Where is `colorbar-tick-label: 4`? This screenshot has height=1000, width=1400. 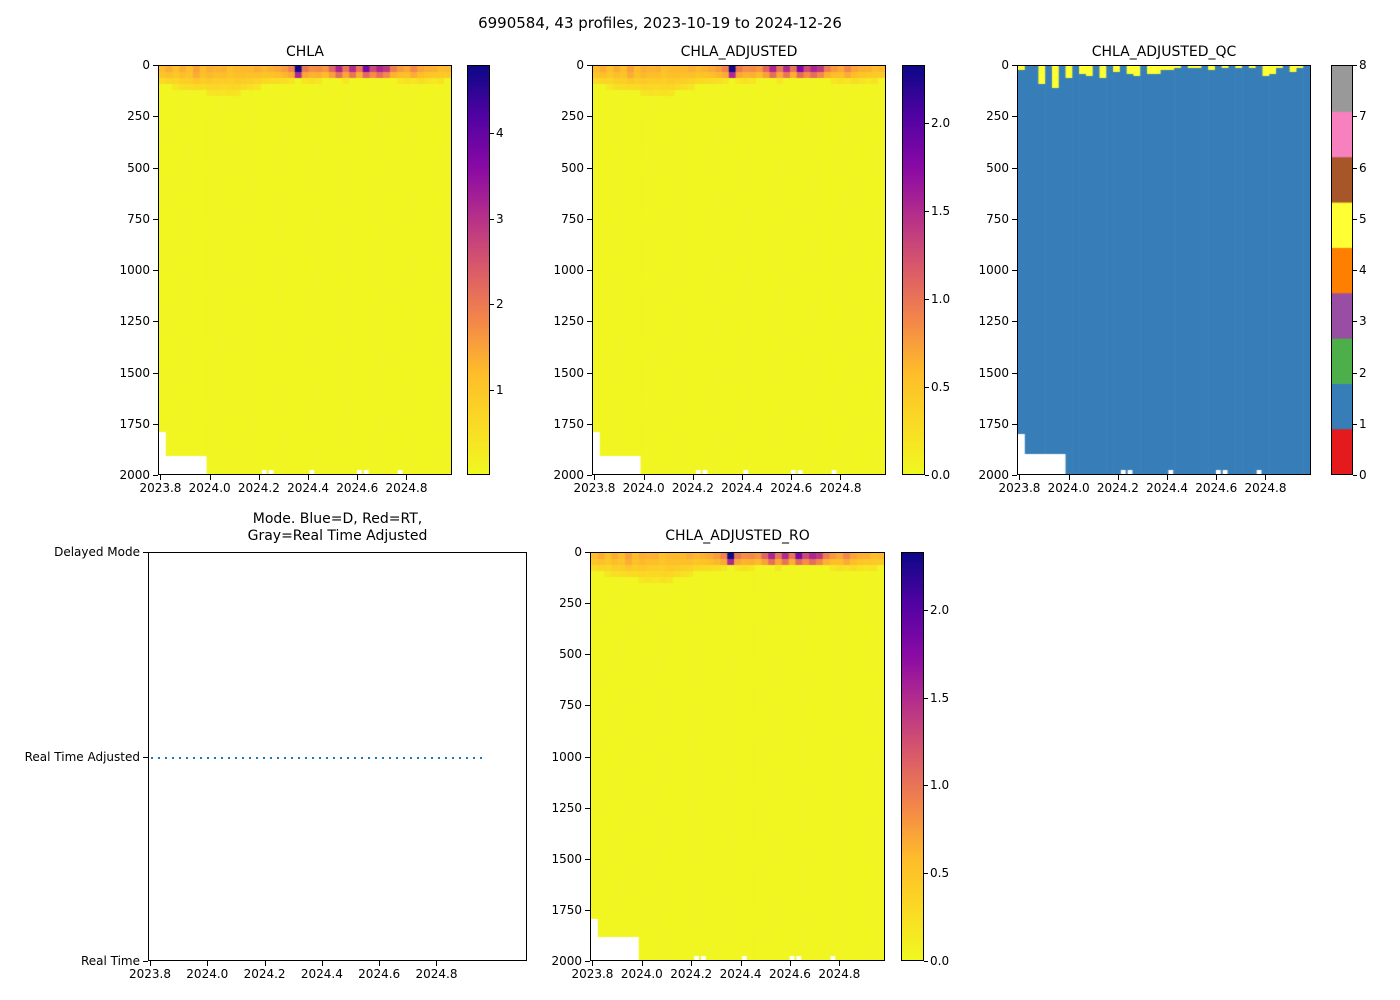
colorbar-tick-label: 4 is located at coordinates (500, 133).